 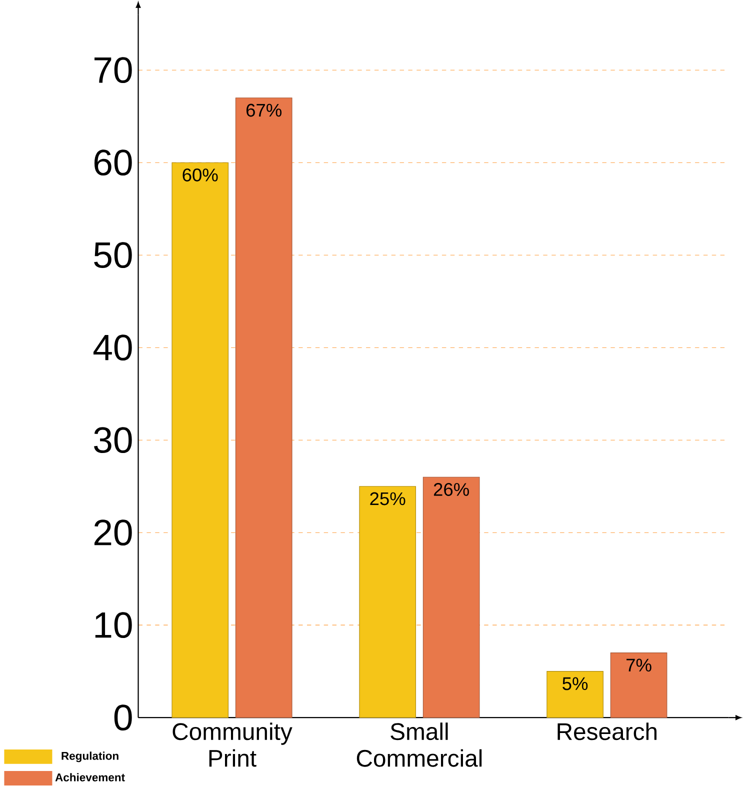 What do you see at coordinates (113, 440) in the screenshot?
I see `y-tick-label: 30` at bounding box center [113, 440].